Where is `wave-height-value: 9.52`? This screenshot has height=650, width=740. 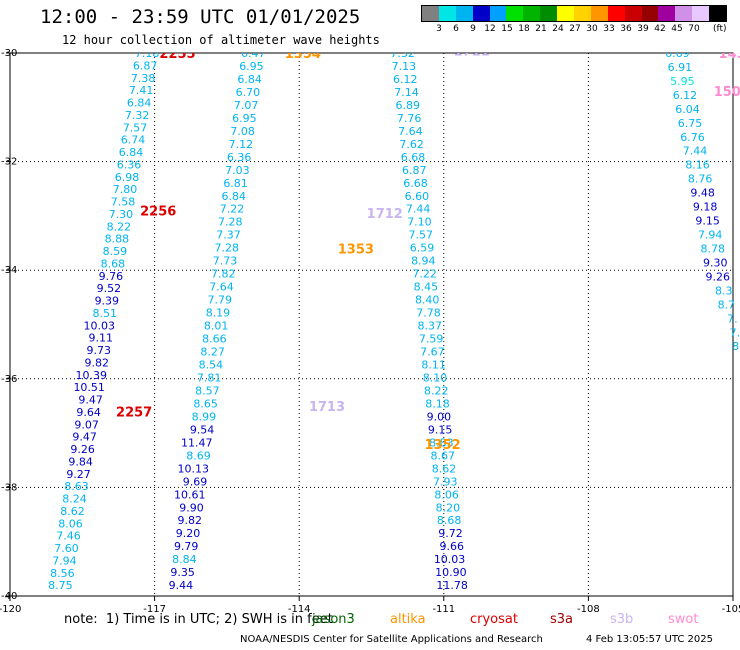
wave-height-value: 9.52 is located at coordinates (109, 288).